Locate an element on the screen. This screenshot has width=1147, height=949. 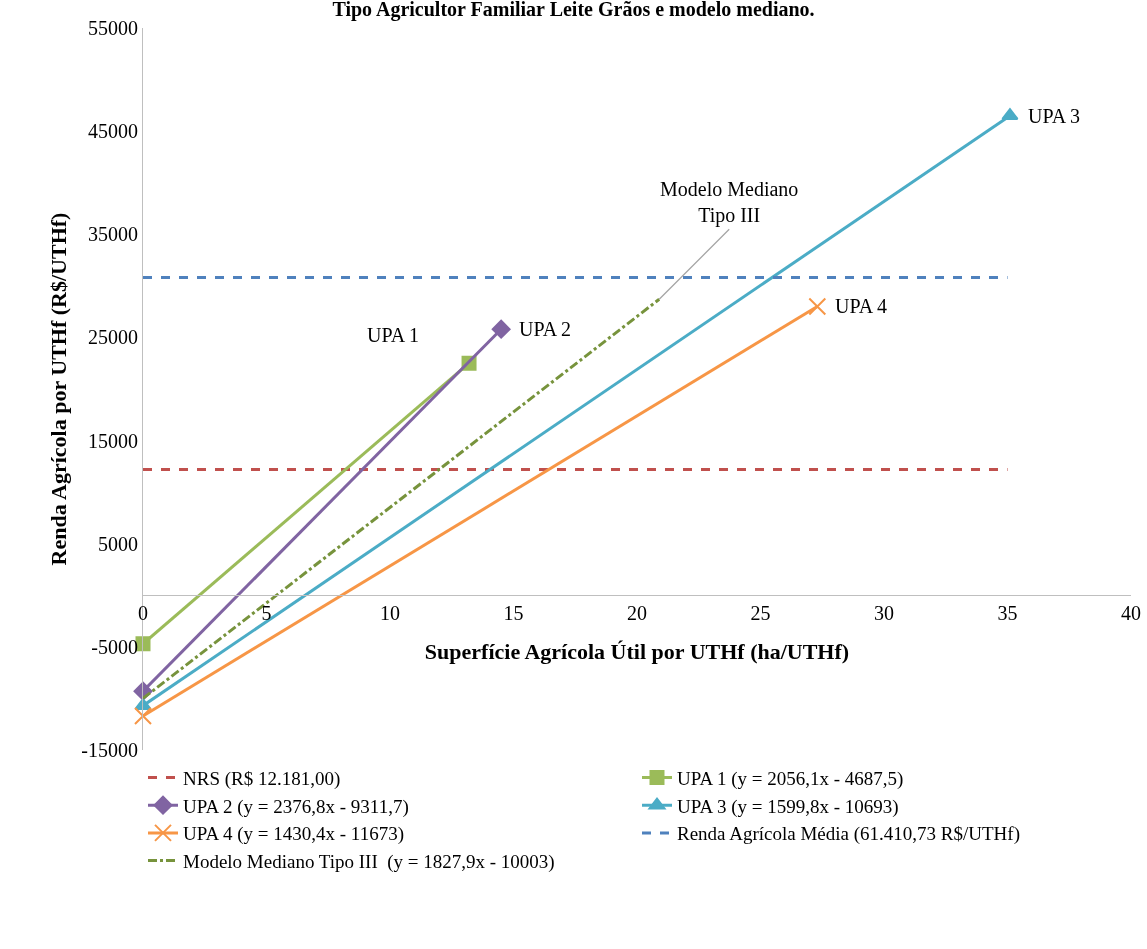
y-tick-label: 35000 is located at coordinates (113, 234).